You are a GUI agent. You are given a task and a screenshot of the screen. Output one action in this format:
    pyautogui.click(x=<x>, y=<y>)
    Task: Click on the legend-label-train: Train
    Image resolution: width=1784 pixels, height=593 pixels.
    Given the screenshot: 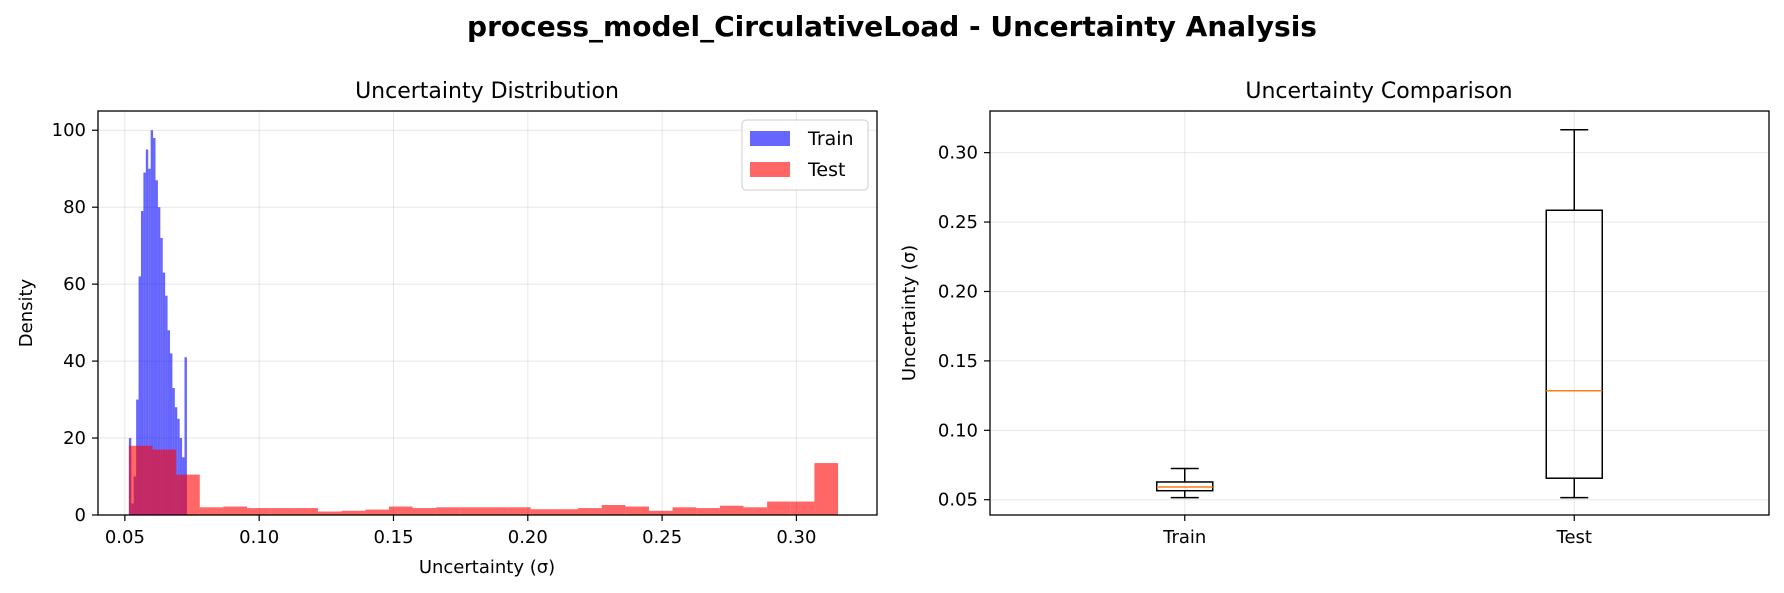 What is the action you would take?
    pyautogui.click(x=830, y=139)
    